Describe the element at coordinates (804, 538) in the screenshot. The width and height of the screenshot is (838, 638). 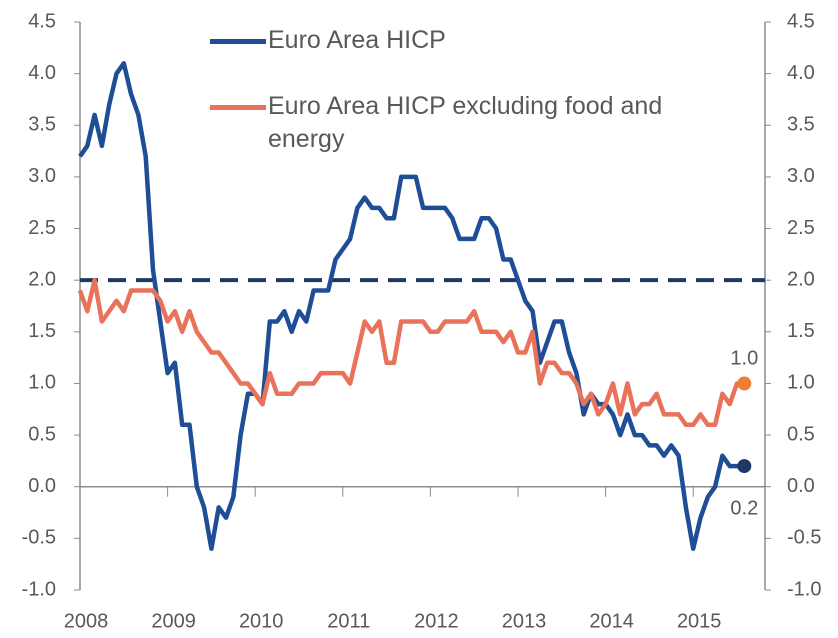
I see `y2-tick-label: -0.5` at that location.